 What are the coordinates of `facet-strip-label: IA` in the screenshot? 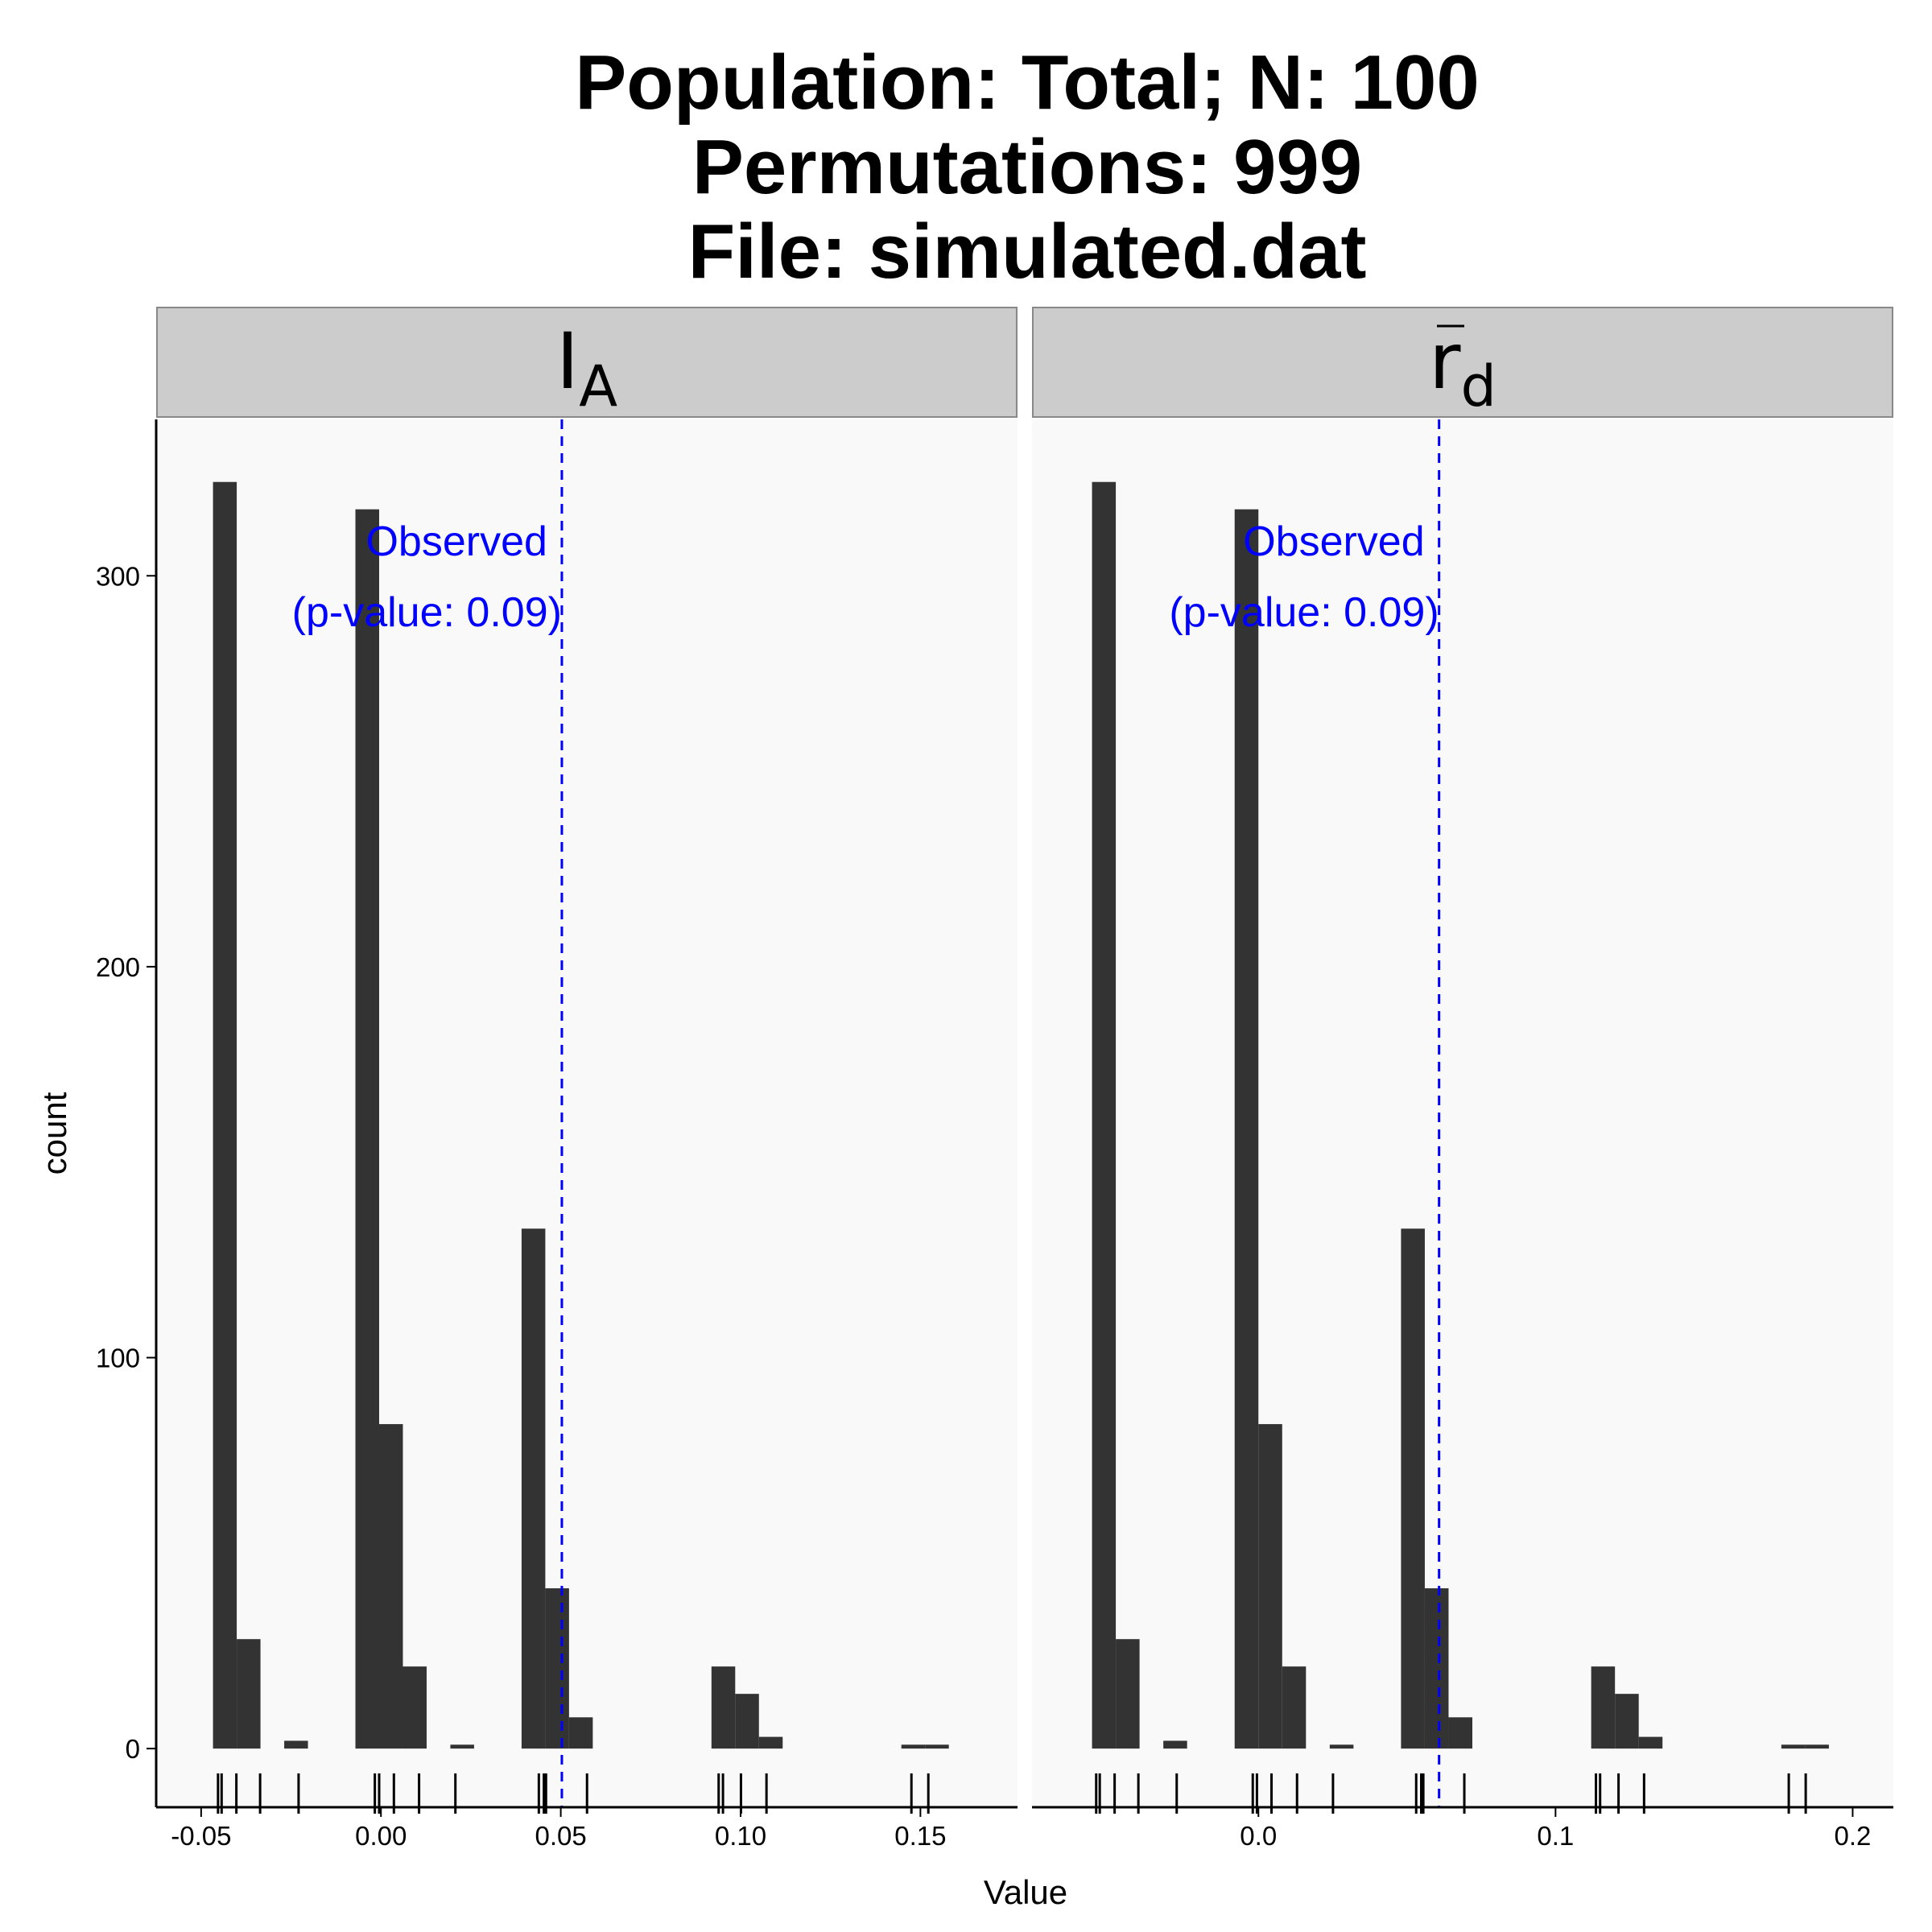 It's located at (586, 367).